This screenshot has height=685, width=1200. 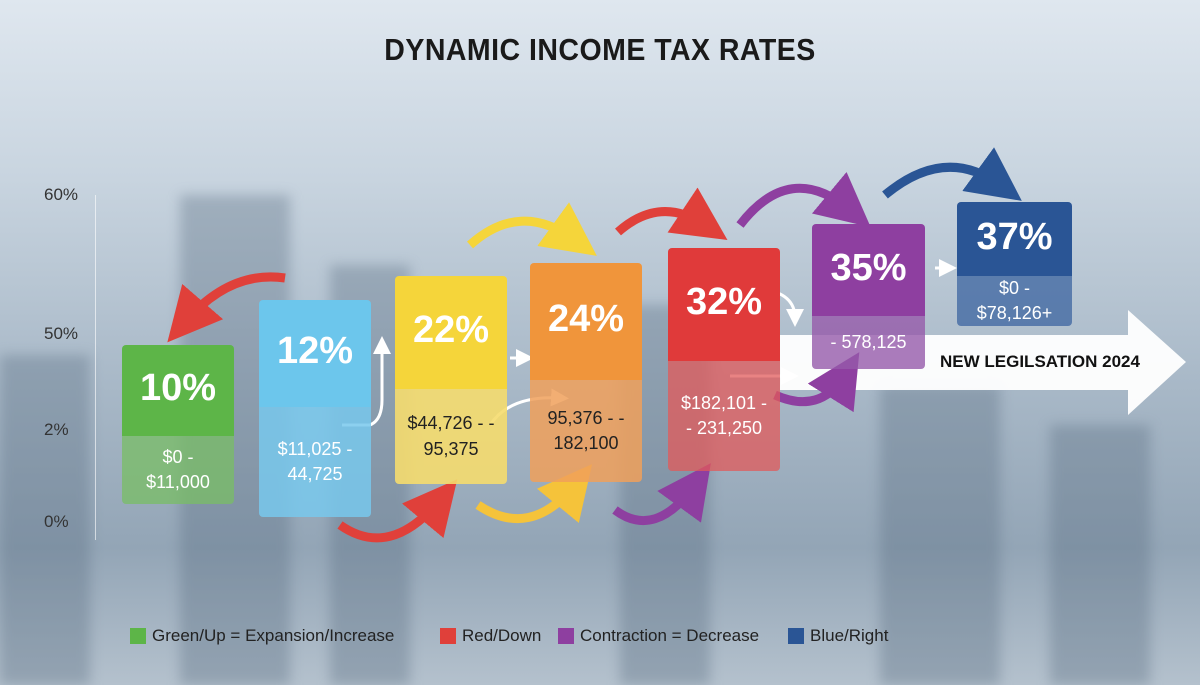 I want to click on axis-label: 50%, so click(x=61, y=333).